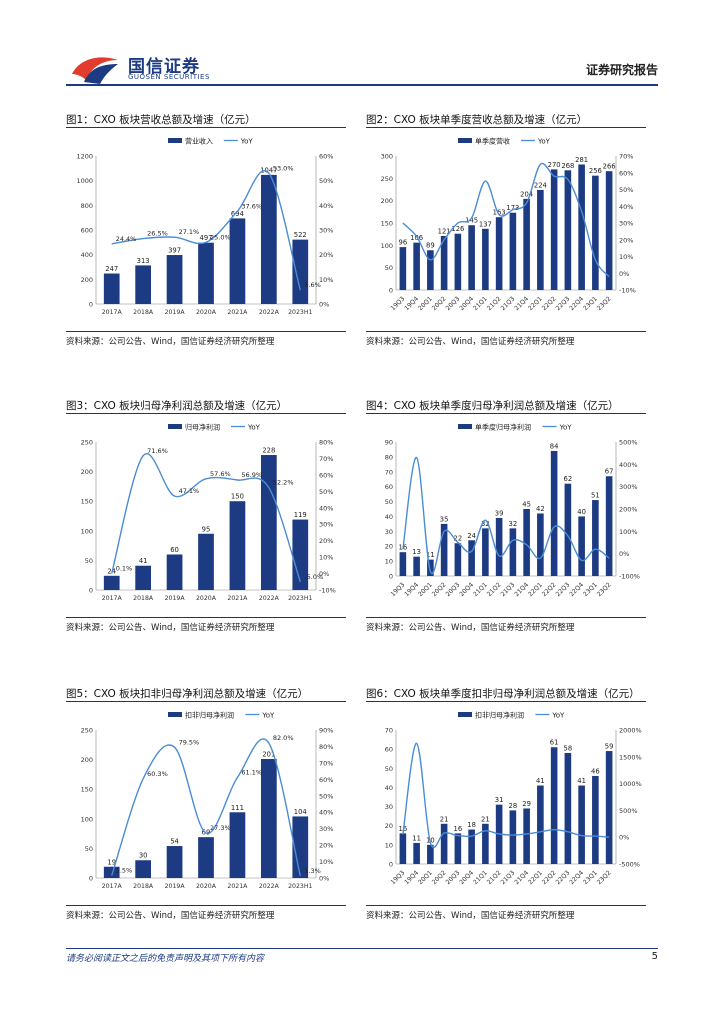 The image size is (724, 1024). What do you see at coordinates (326, 747) in the screenshot?
I see `y-right-tick-label: 80%` at bounding box center [326, 747].